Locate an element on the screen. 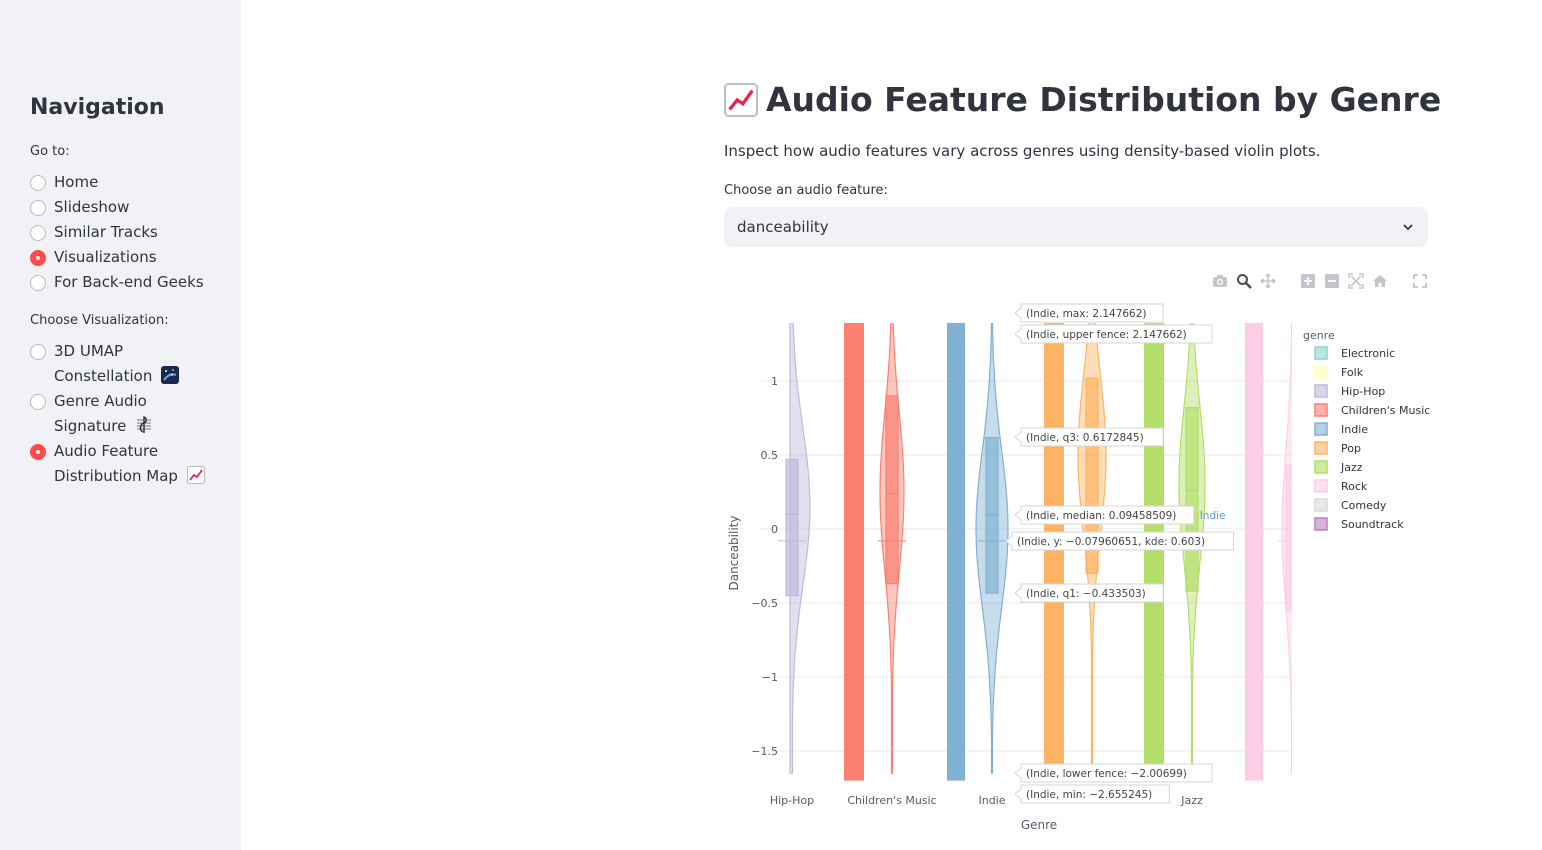 The image size is (1542, 850). legend-item: Rock is located at coordinates (1341, 486).